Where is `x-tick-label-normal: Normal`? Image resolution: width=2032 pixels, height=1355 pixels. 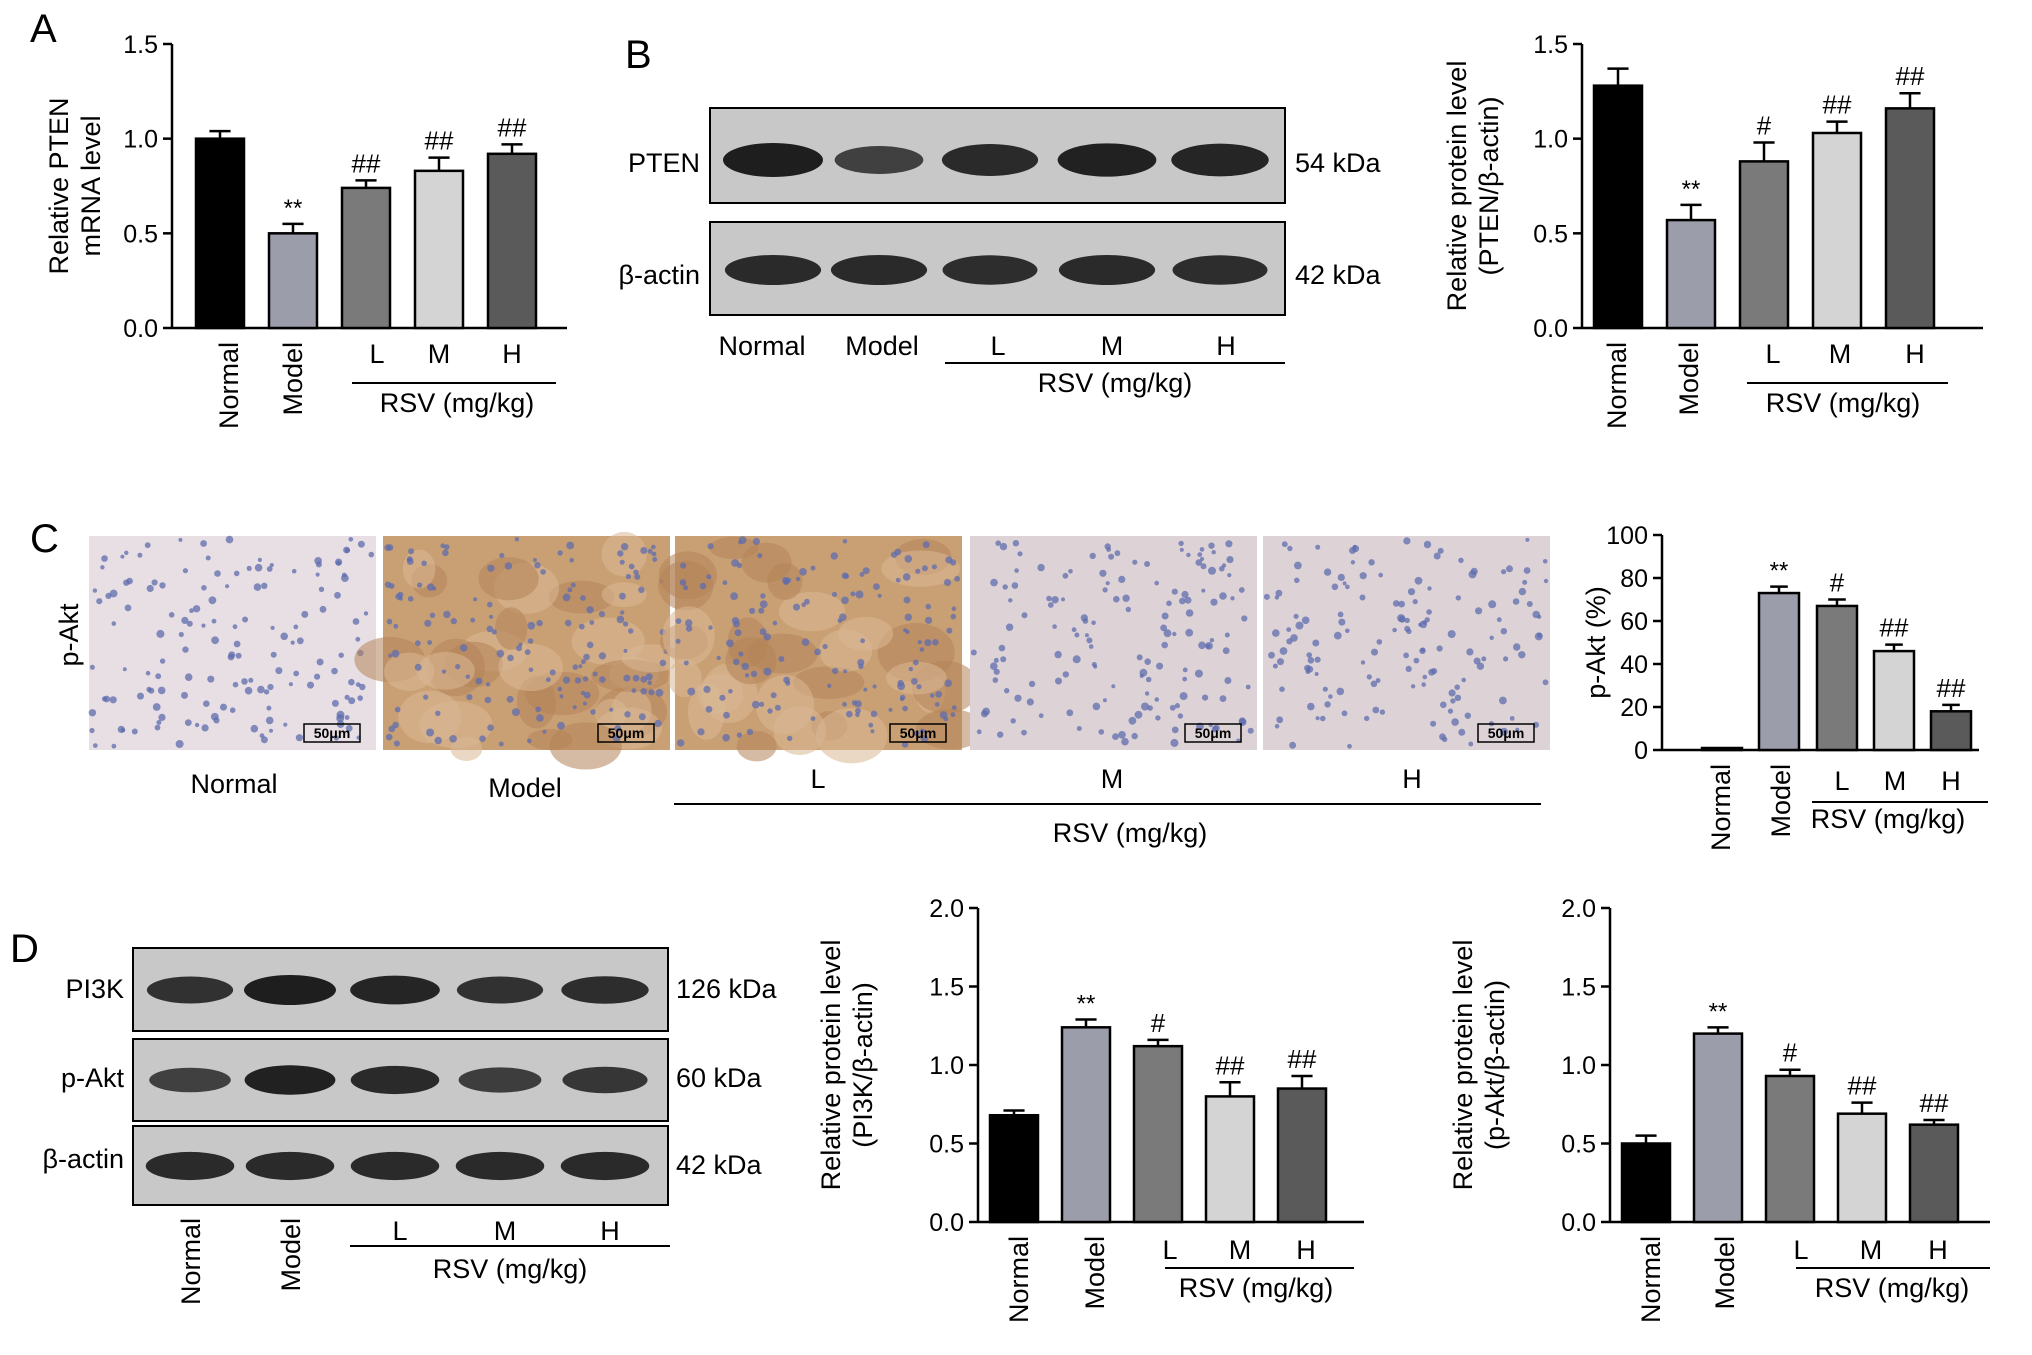 x-tick-label-normal: Normal is located at coordinates (1019, 1279).